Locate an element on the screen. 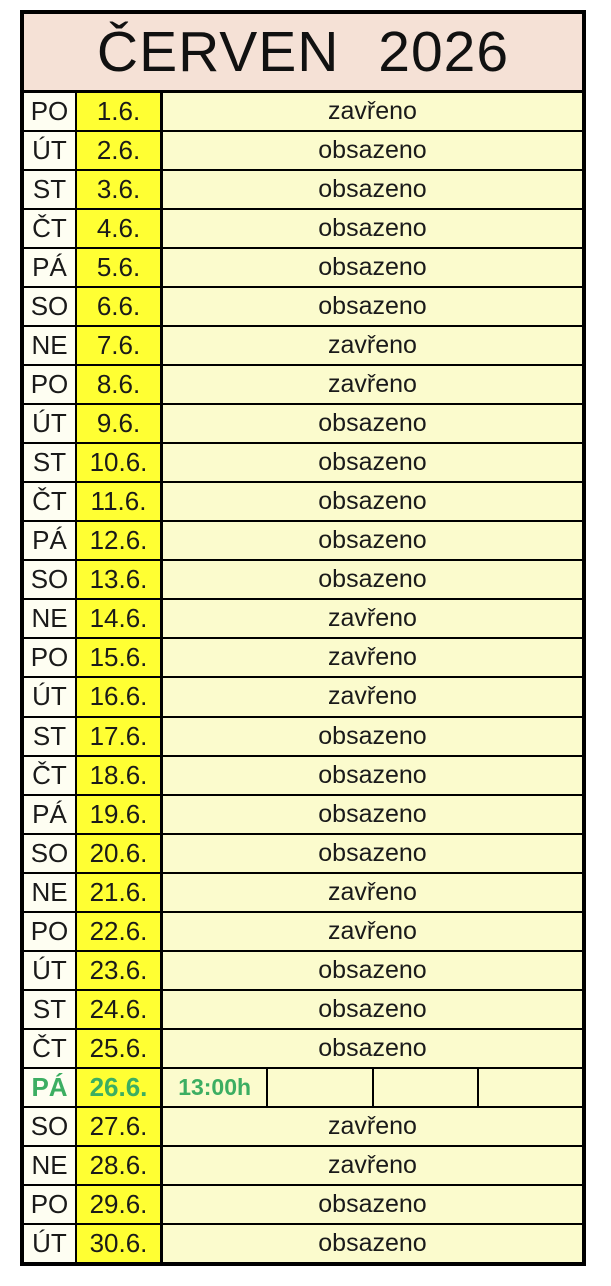 The width and height of the screenshot is (611, 1286). calendar-row: ÚT 2.6. obsazeno is located at coordinates (303, 150).